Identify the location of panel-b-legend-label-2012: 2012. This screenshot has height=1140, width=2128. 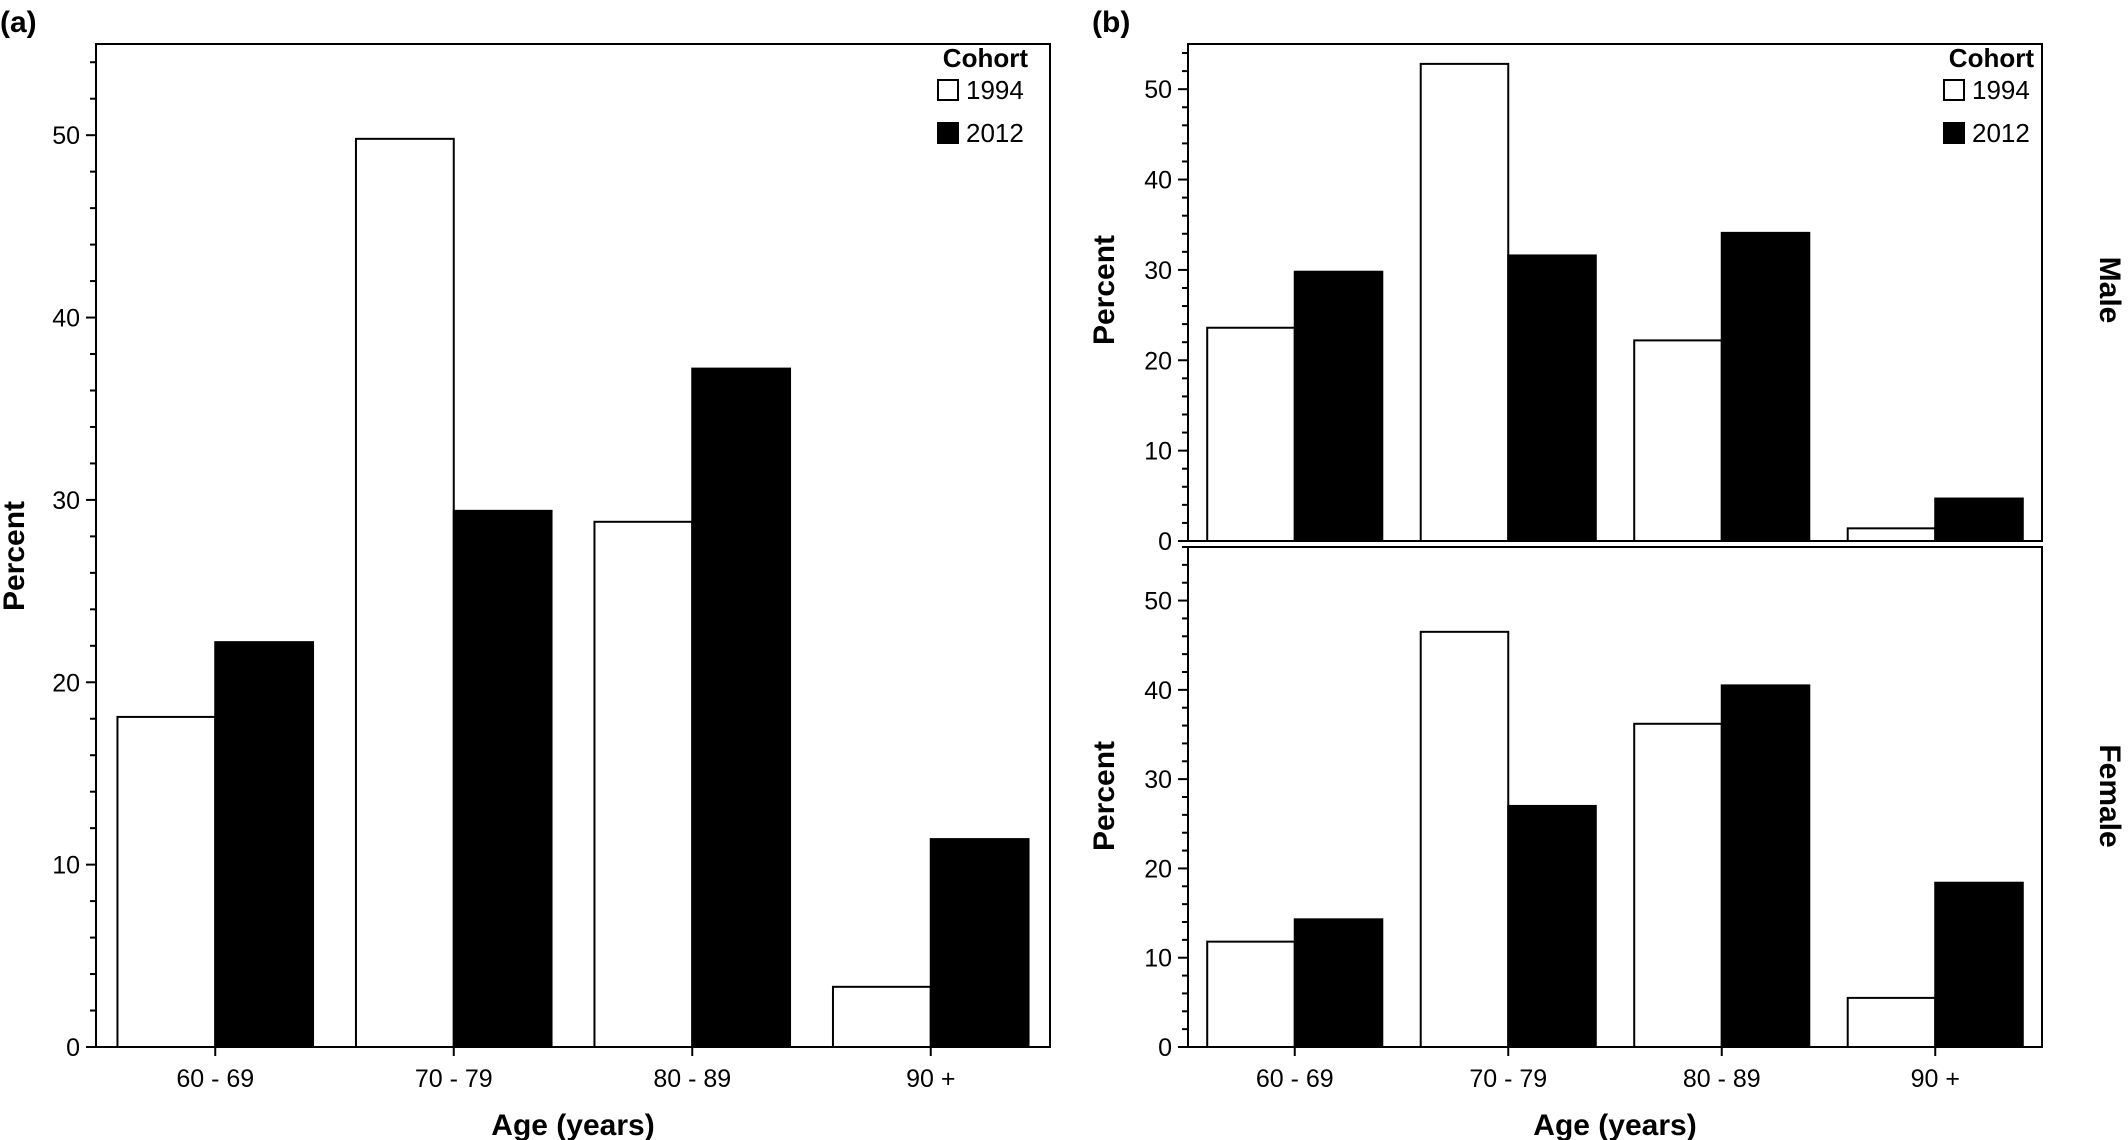
(2001, 133).